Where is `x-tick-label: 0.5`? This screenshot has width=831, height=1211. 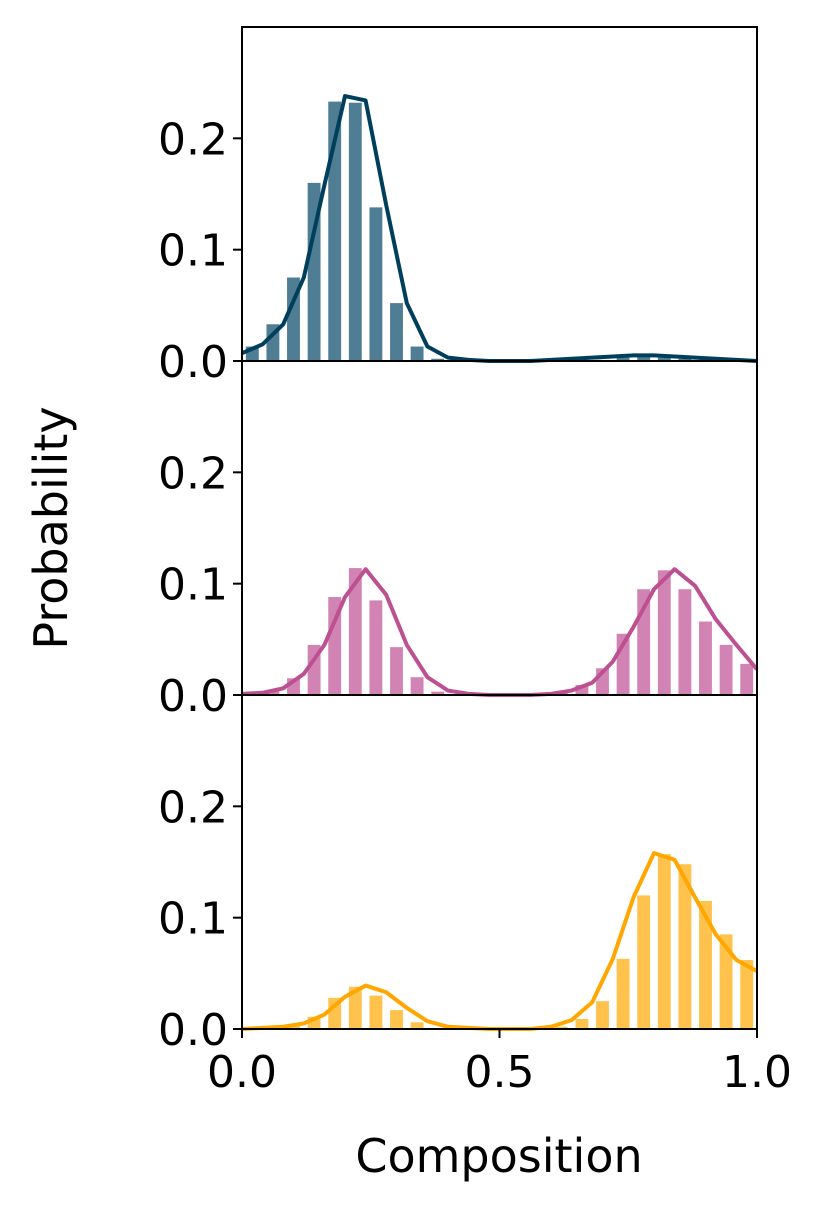 x-tick-label: 0.5 is located at coordinates (500, 1072).